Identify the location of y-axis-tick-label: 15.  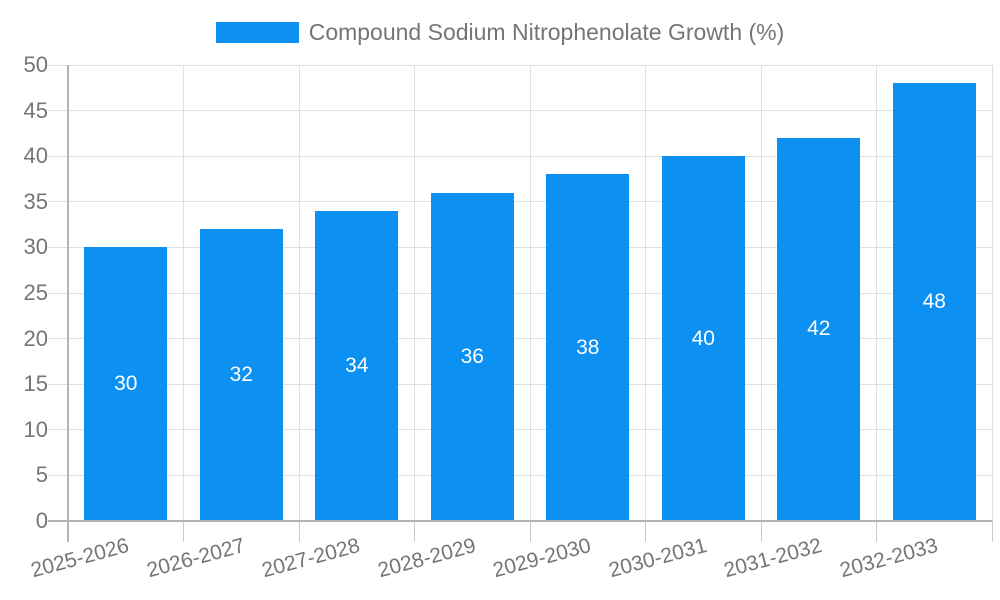
(35, 384).